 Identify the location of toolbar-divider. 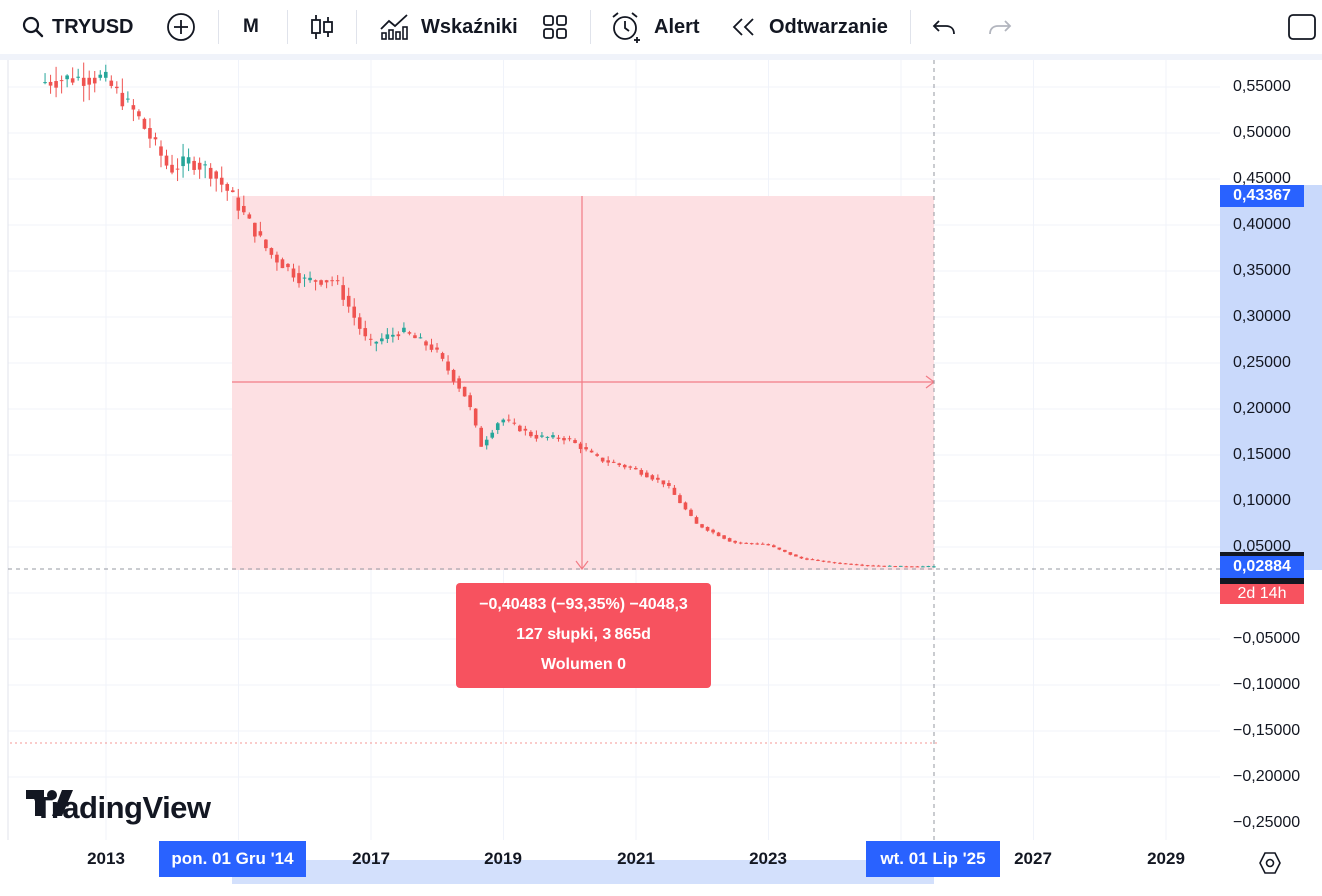
(356, 27).